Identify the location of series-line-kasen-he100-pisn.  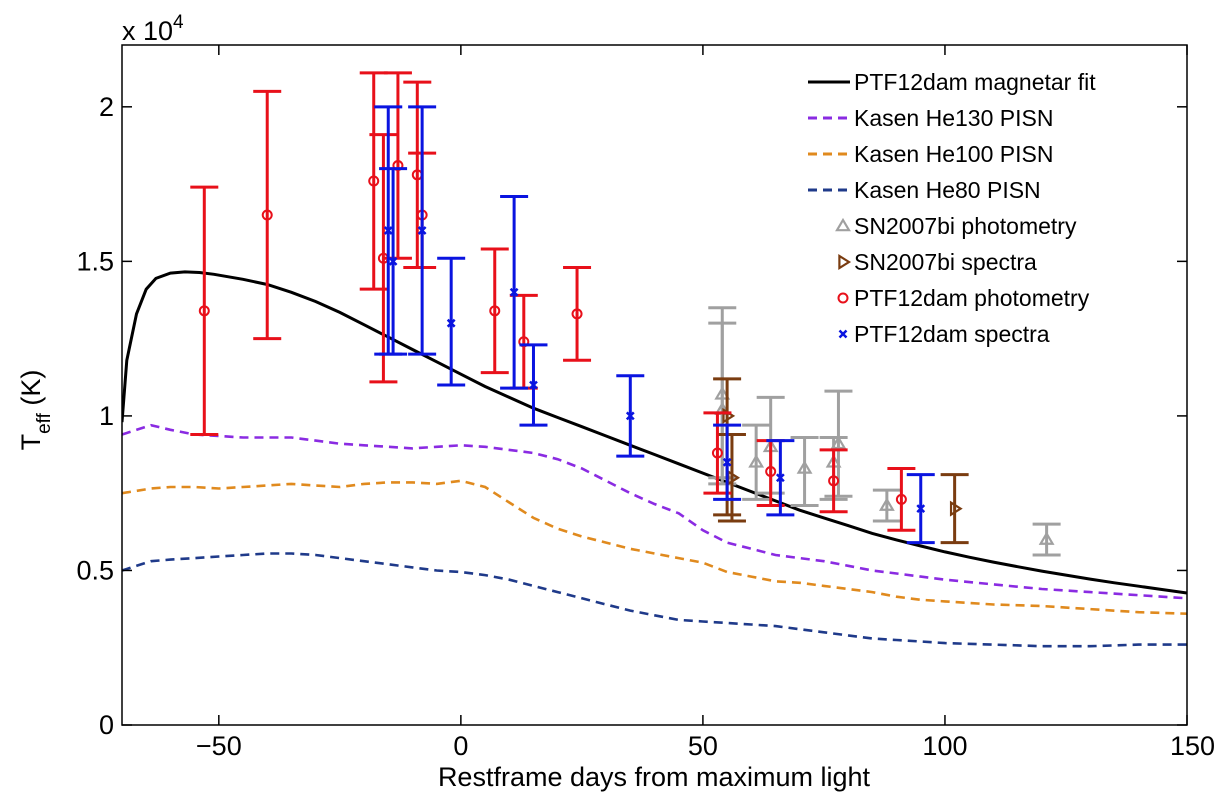
(654, 547).